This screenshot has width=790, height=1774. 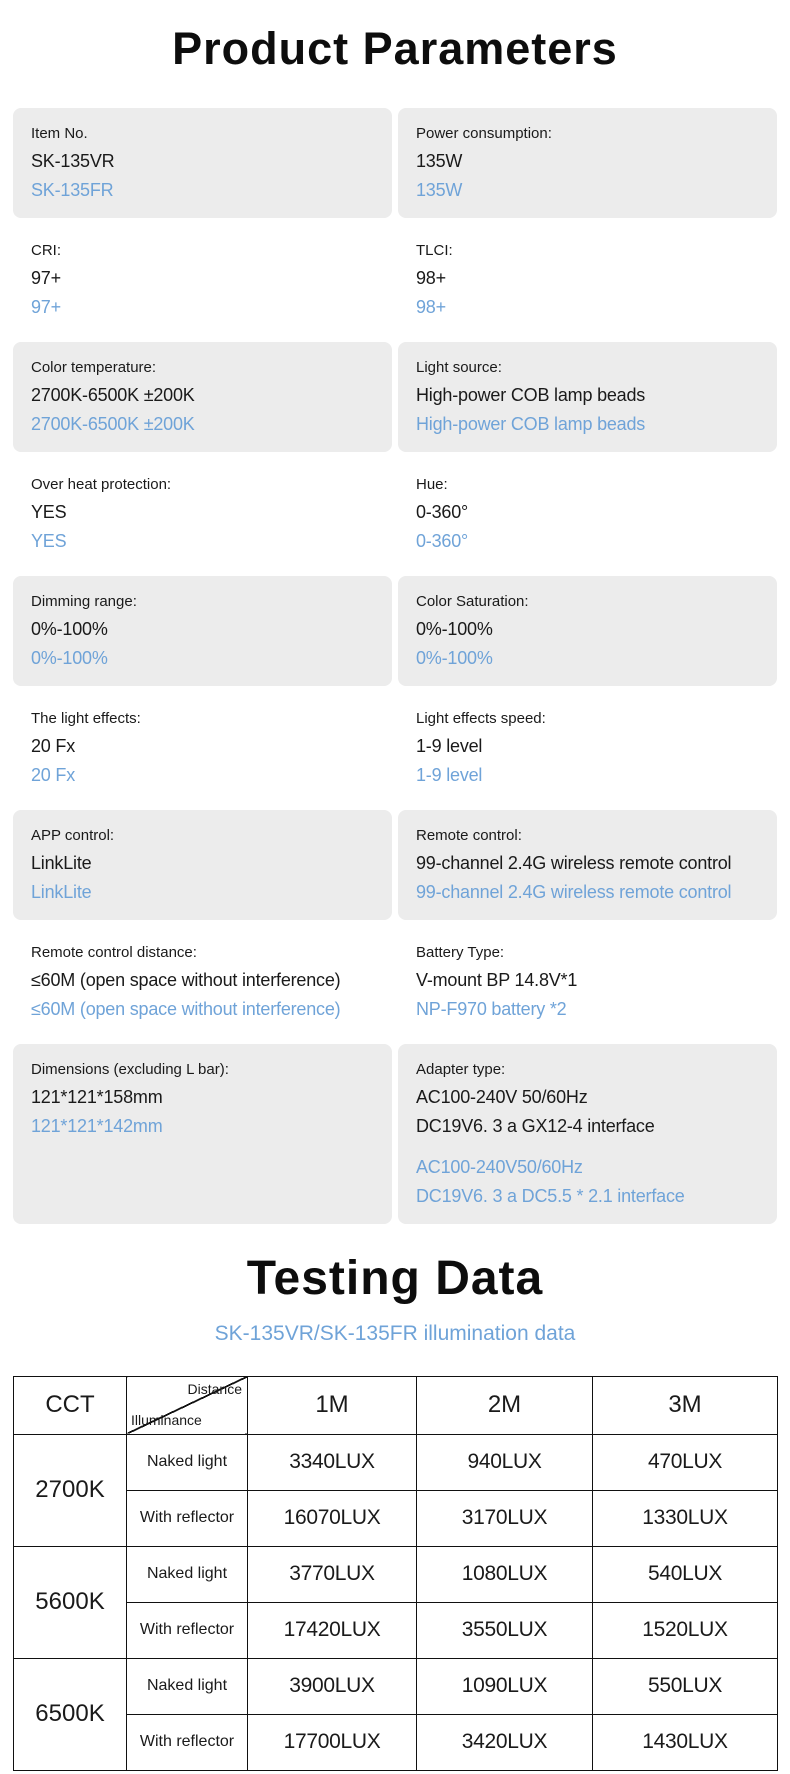 I want to click on header-cct: CCT, so click(x=70, y=1405).